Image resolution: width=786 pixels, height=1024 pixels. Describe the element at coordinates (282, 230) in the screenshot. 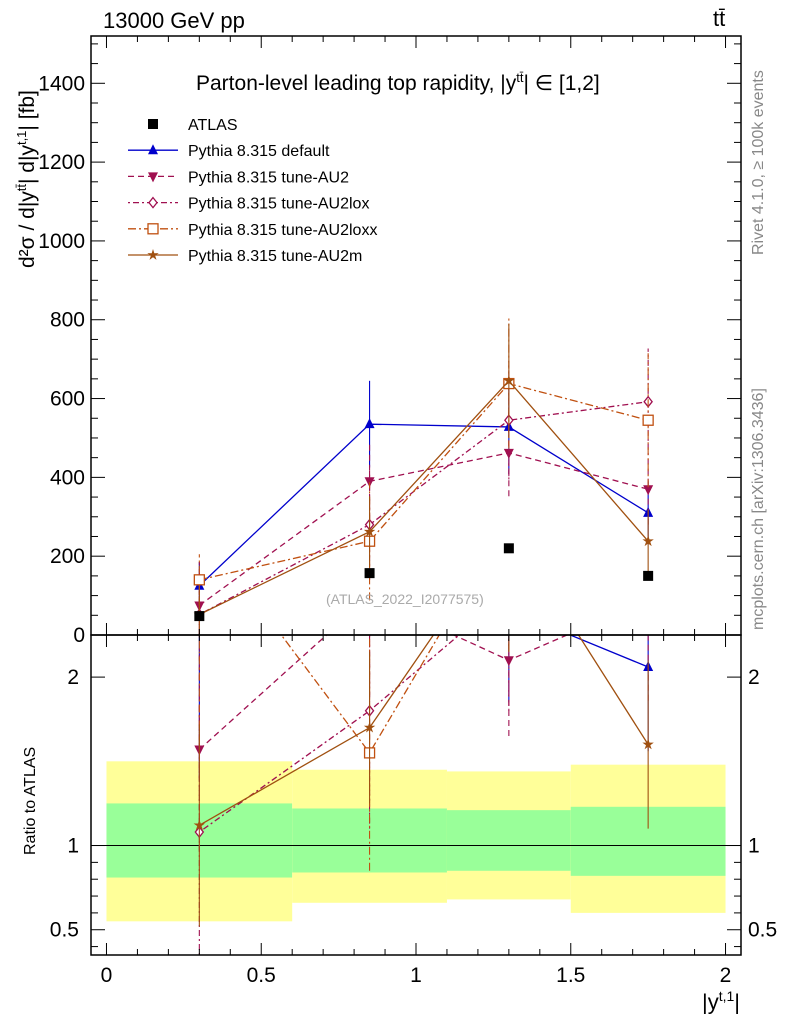

I see `legend-label: Pythia 8.315 tune-AU2loxx` at that location.